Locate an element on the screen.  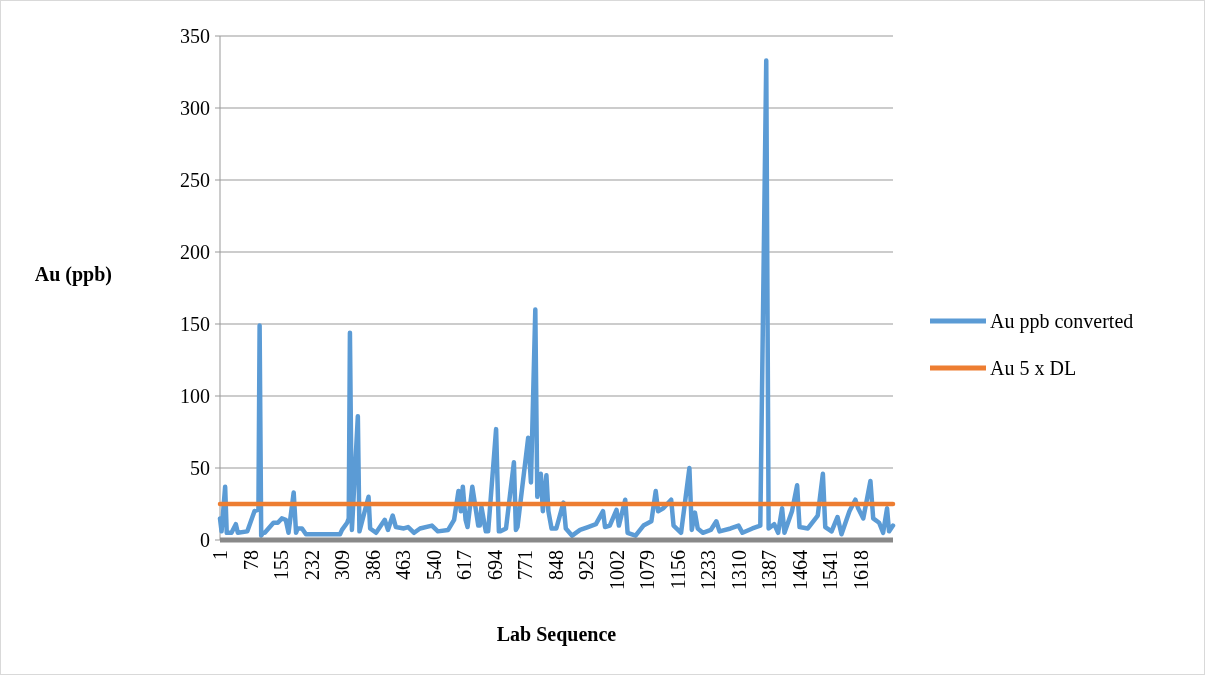
x-tick-label: 617 is located at coordinates (464, 565).